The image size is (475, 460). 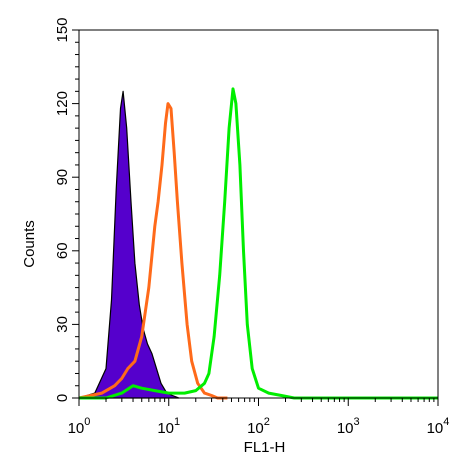 What do you see at coordinates (62, 177) in the screenshot?
I see `y-tick-label: 90` at bounding box center [62, 177].